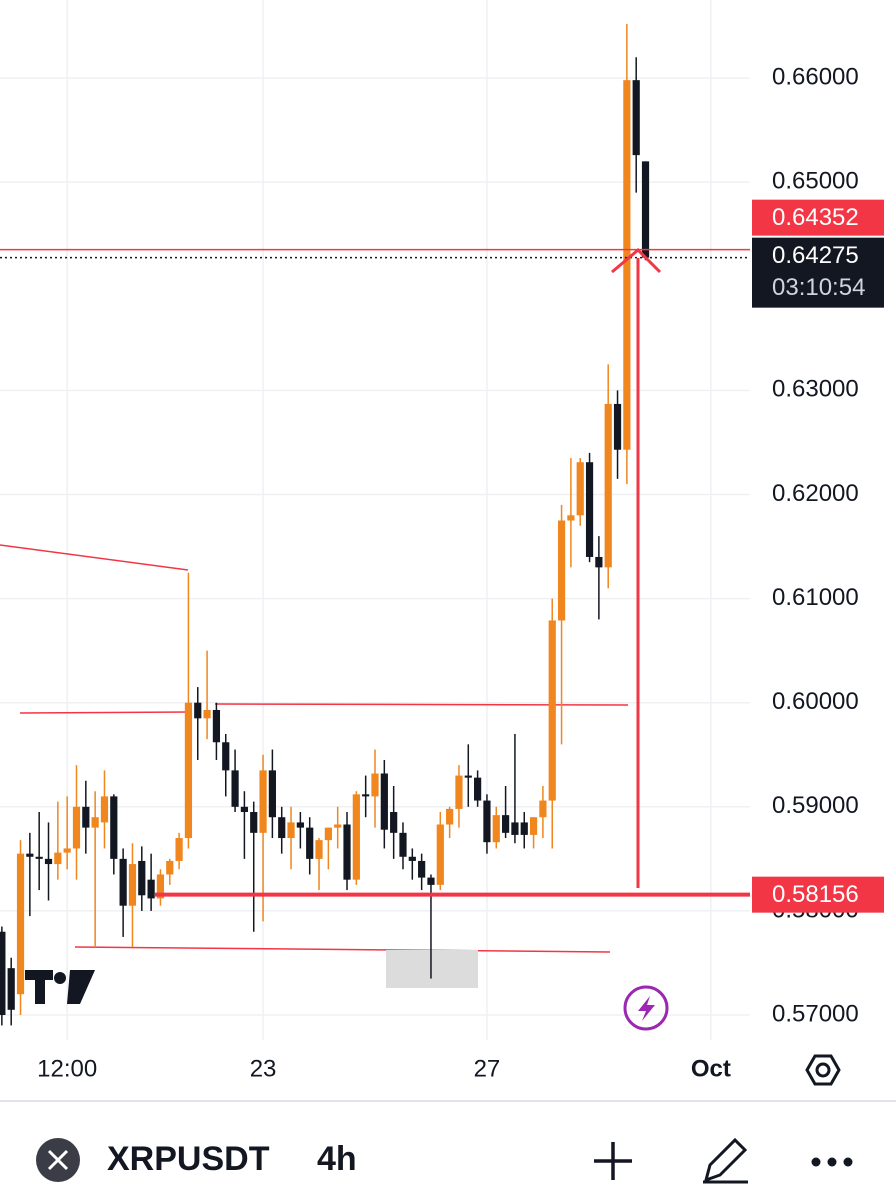 The width and height of the screenshot is (896, 1200). Describe the element at coordinates (613, 1161) in the screenshot. I see `add-button` at that location.